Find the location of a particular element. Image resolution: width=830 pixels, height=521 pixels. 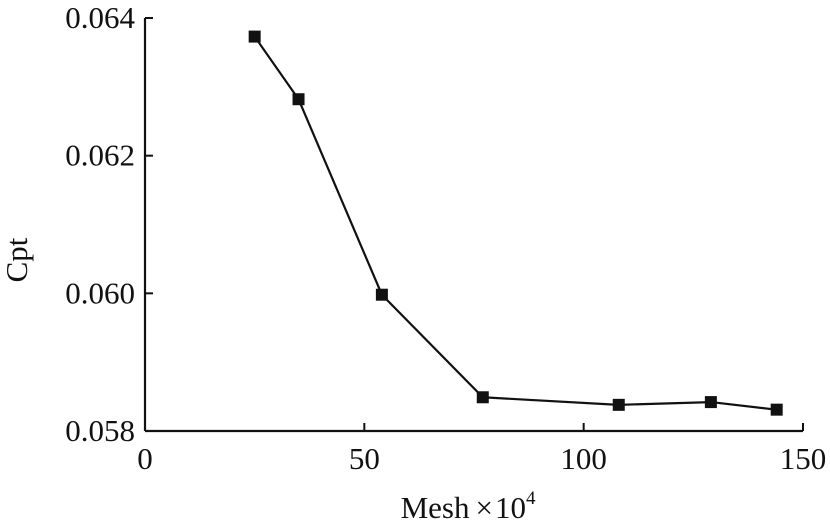

x-tick-label: 50 is located at coordinates (364, 458).